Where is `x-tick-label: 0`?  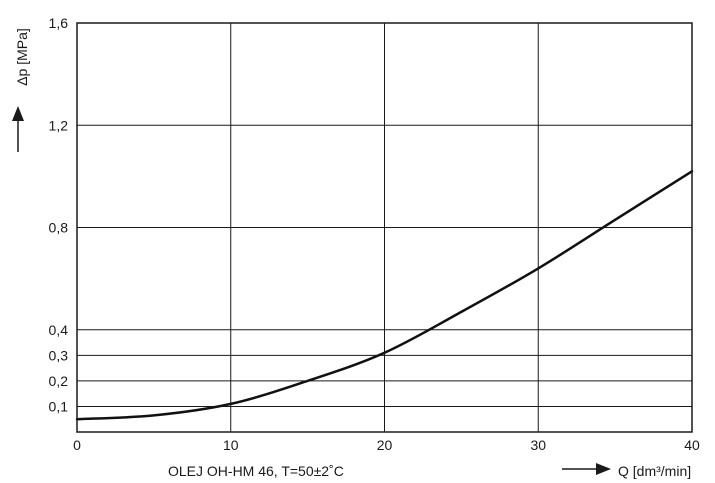 x-tick-label: 0 is located at coordinates (77, 445).